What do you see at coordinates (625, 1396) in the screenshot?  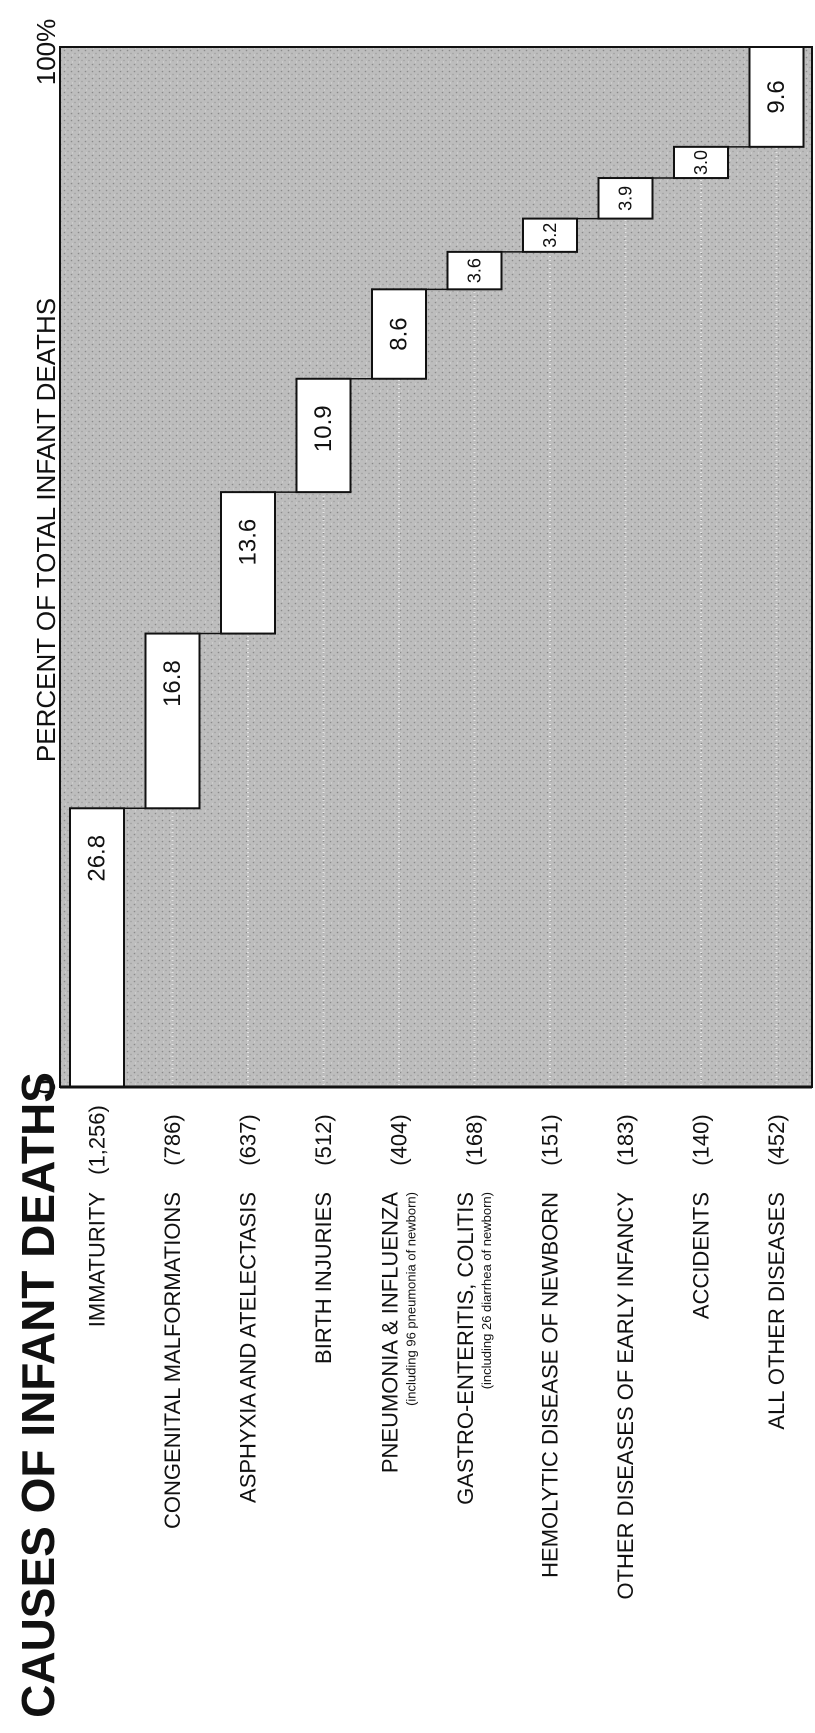 I see `category-name: OTHER DISEASES OF EARLY INFANCY` at bounding box center [625, 1396].